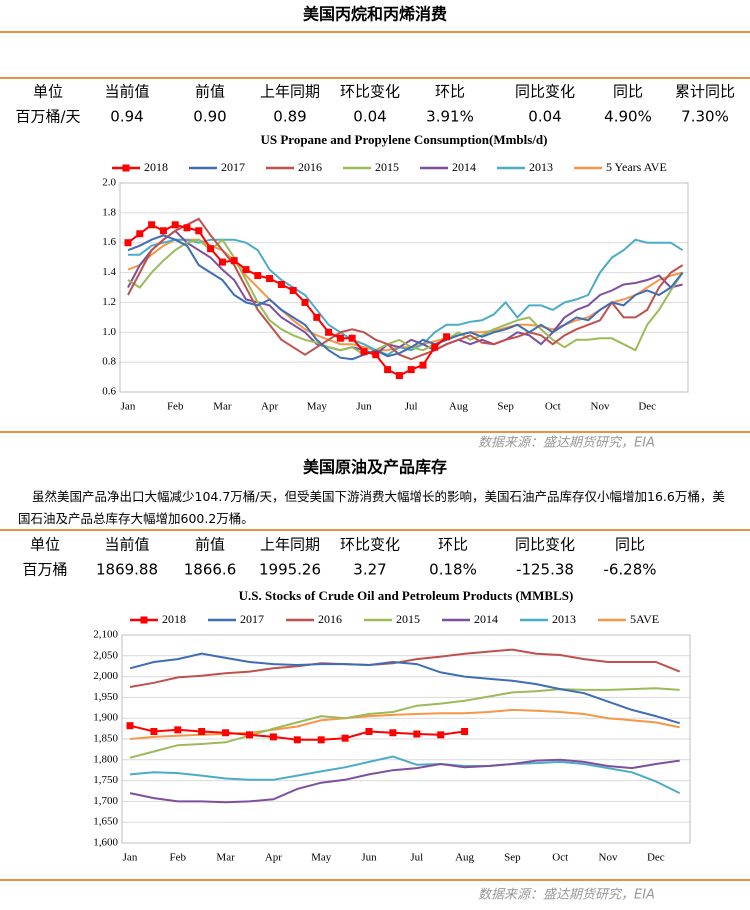 This screenshot has width=750, height=910. I want to click on x-tick-label: Aug, so click(458, 407).